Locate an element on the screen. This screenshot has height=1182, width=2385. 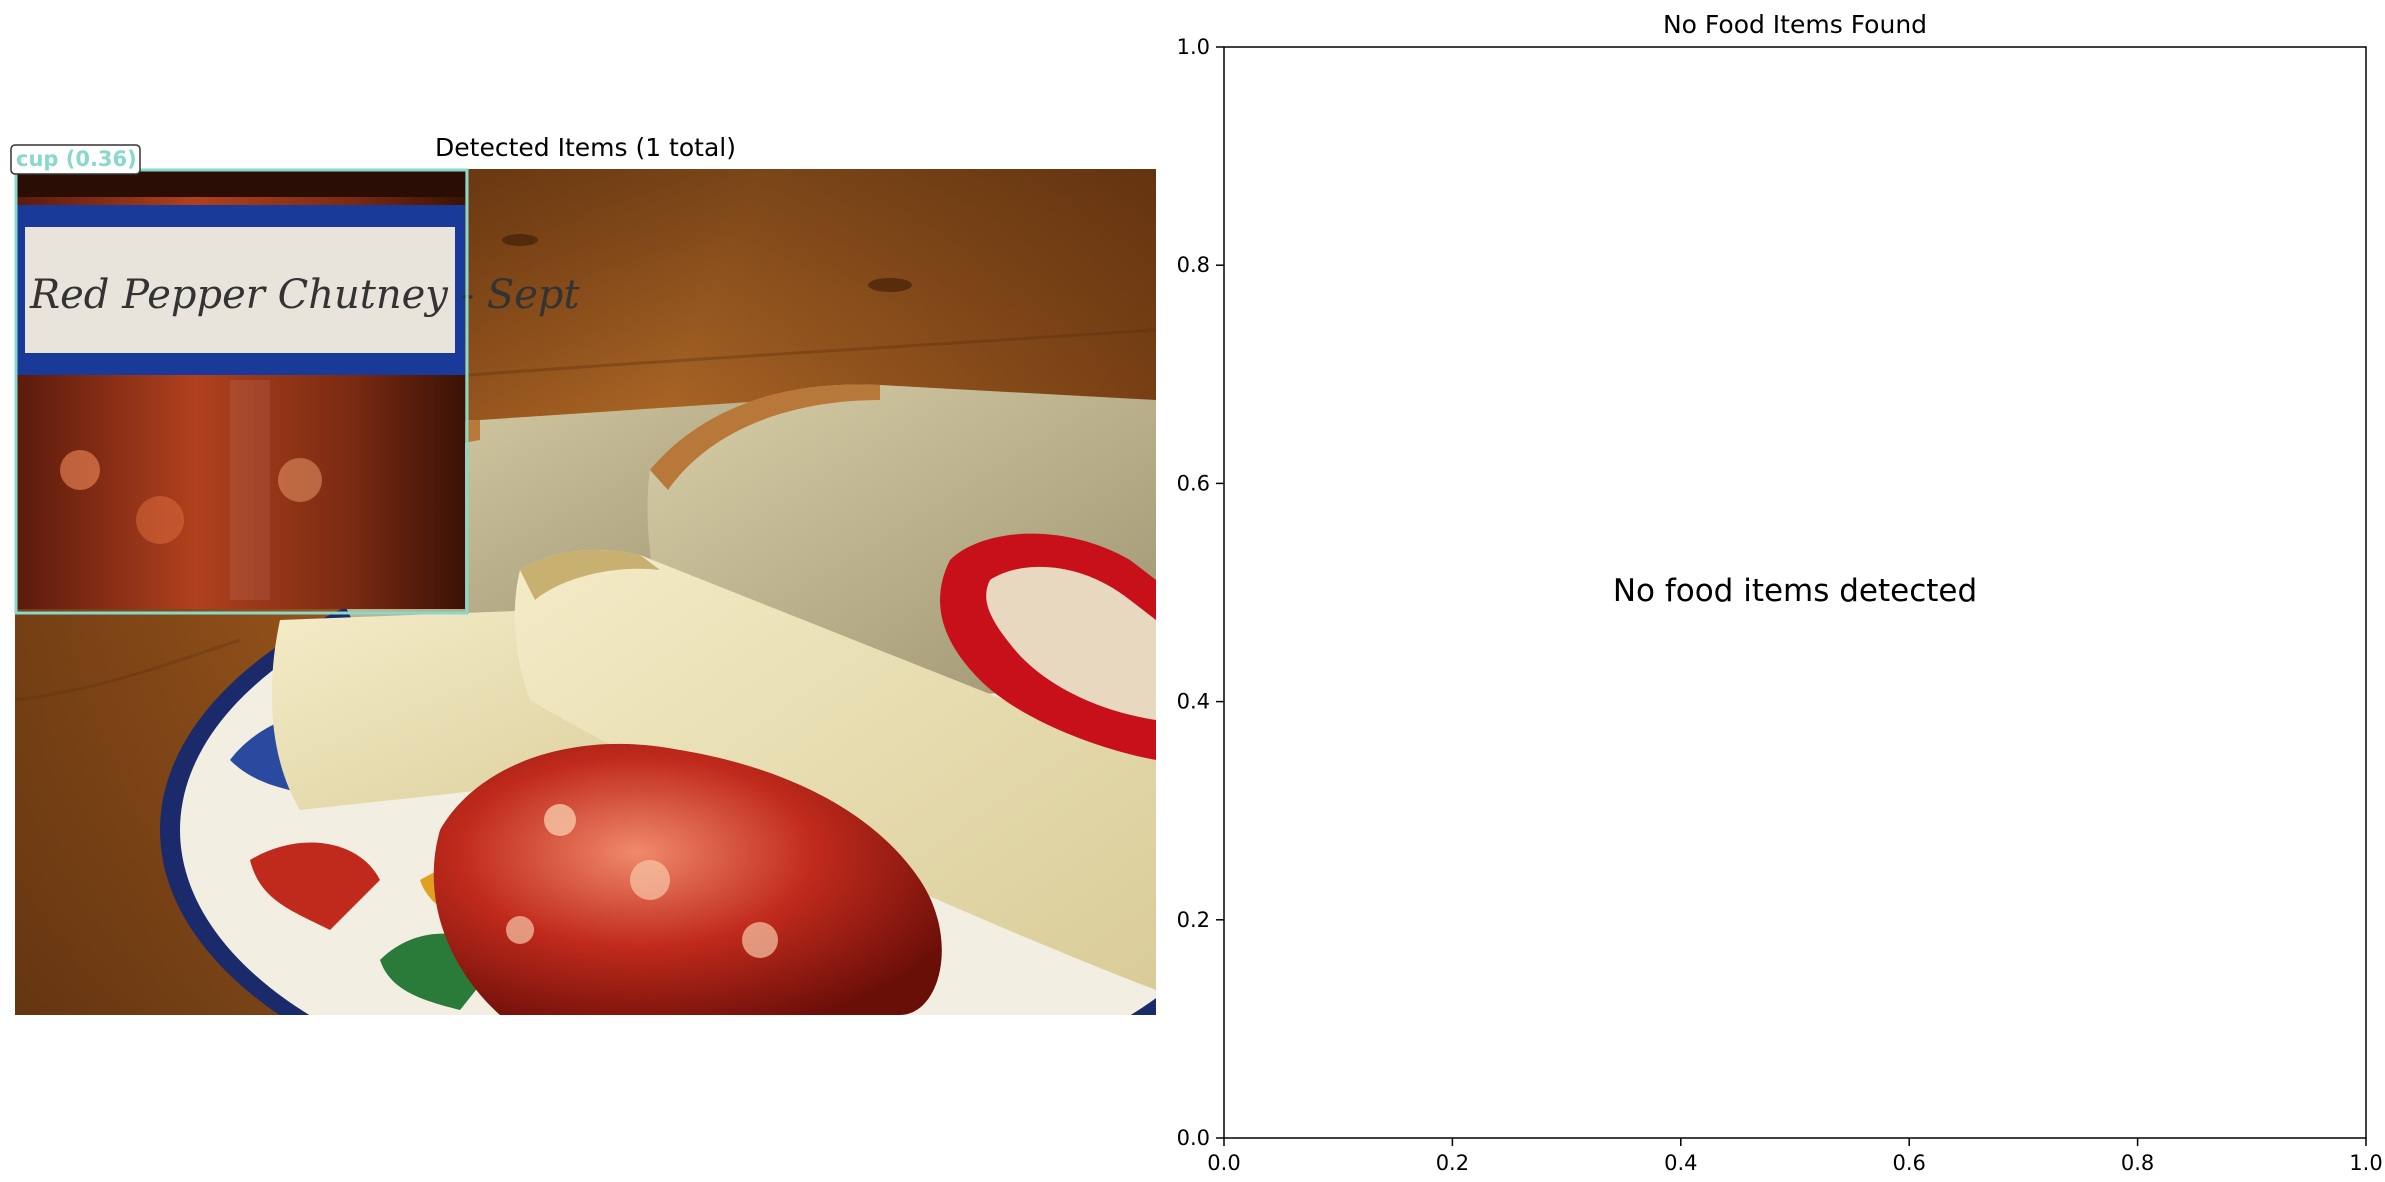
x-tick-label: 1.0 is located at coordinates (2365, 1163).